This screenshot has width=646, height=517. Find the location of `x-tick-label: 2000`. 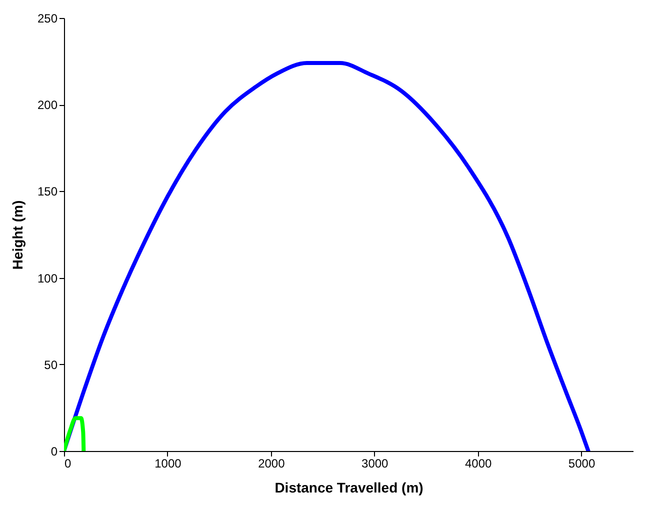

x-tick-label: 2000 is located at coordinates (272, 463).